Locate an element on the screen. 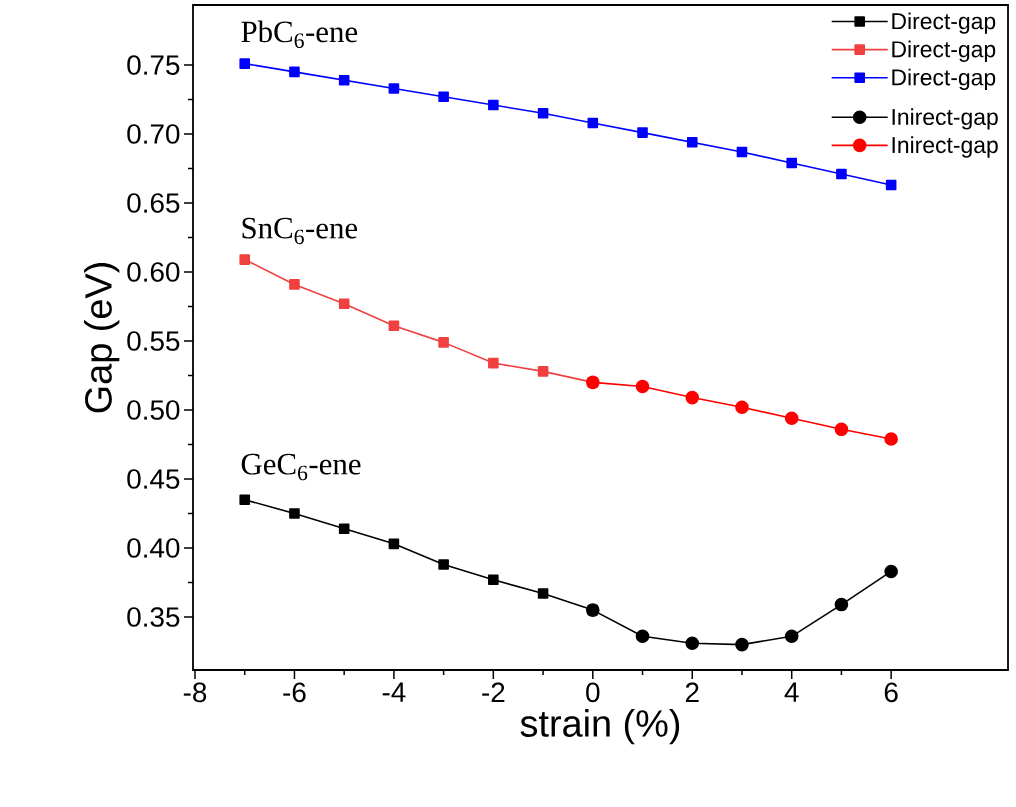 The image size is (1016, 807). y-tick-label: 0.65 is located at coordinates (153, 203).